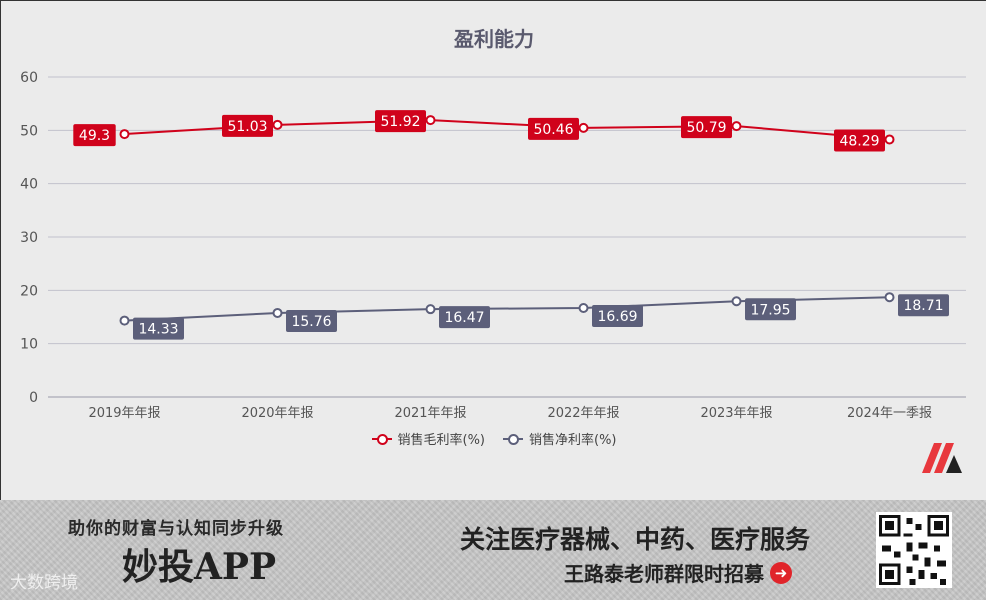  I want to click on data-label: 15.76, so click(311, 322).